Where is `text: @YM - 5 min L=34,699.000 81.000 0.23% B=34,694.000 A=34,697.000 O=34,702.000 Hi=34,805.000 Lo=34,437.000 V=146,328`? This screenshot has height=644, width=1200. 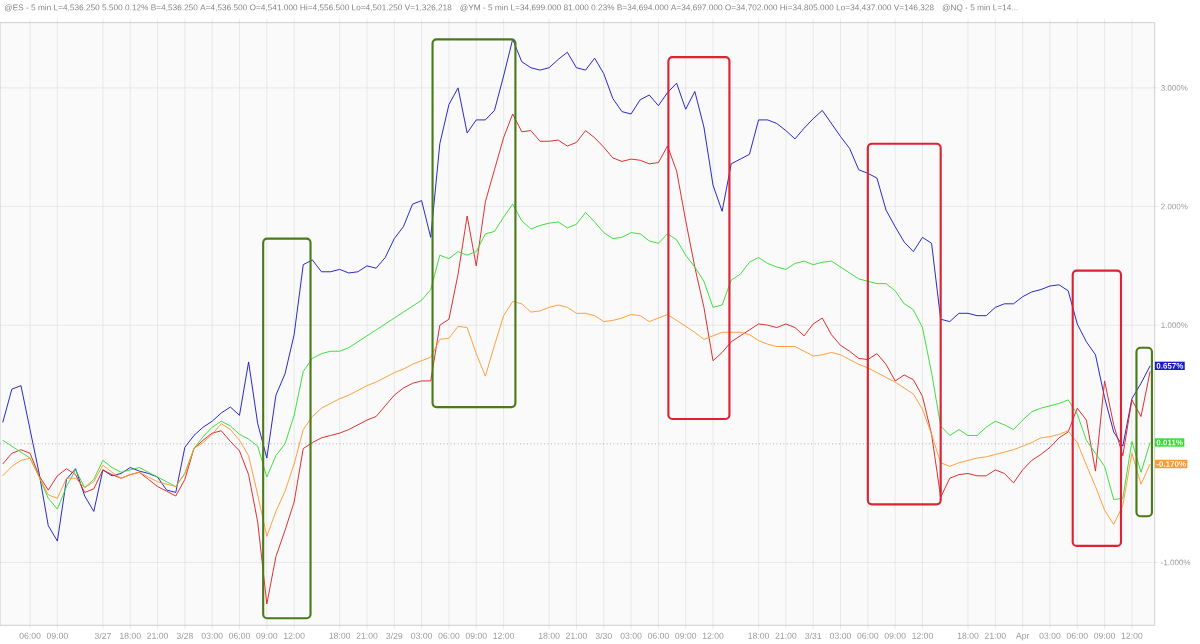
text: @YM - 5 min L=34,699.000 81.000 0.23% B=34,694.000 A=34,697.000 O=34,702.000 Hi=34,805.000 Lo=34,437.000 V=146,328 is located at coordinates (697, 8).